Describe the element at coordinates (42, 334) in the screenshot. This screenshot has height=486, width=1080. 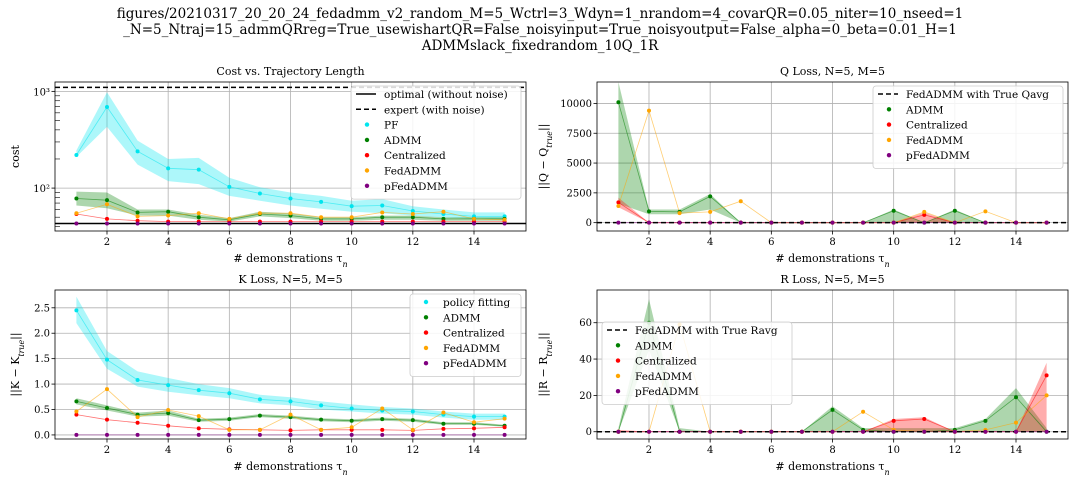
I see `y-tick-label: 2.0` at that location.